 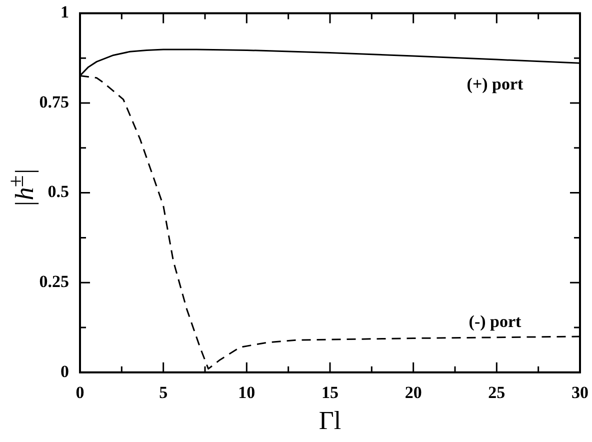 What do you see at coordinates (495, 321) in the screenshot?
I see `annotation: (-) port` at bounding box center [495, 321].